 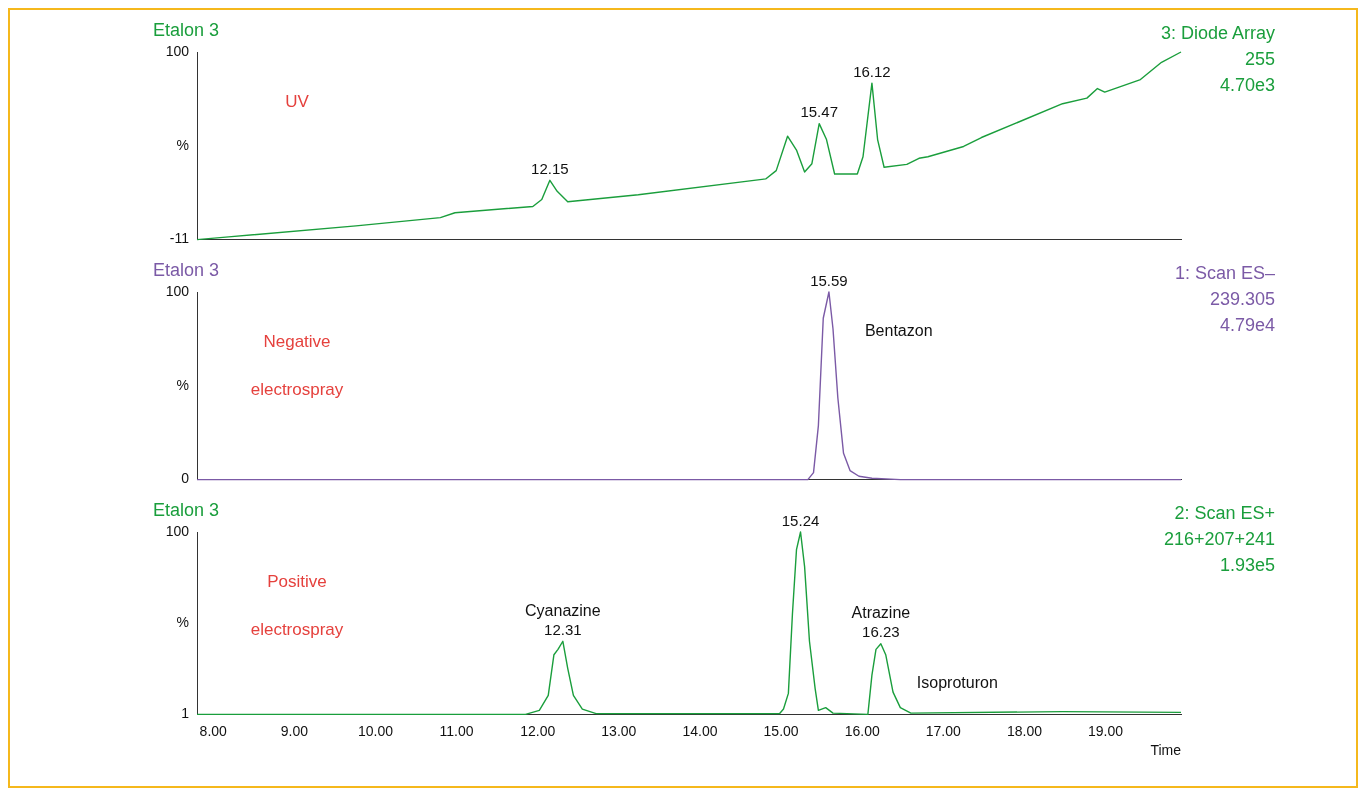 What do you see at coordinates (881, 613) in the screenshot?
I see `annotation: Atrazine` at bounding box center [881, 613].